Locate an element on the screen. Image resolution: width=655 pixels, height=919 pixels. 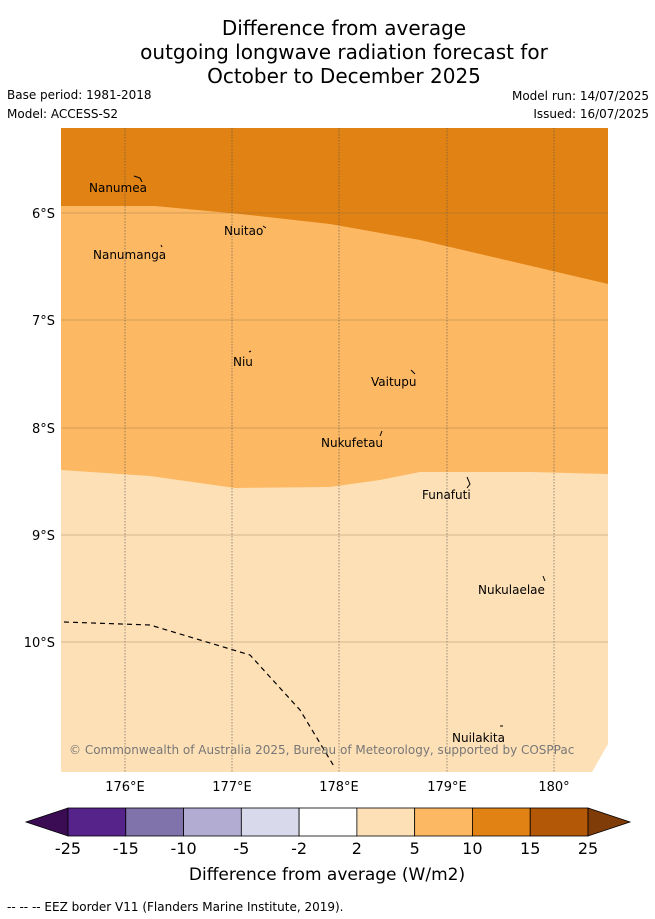
title-line-3: October to December 2025 is located at coordinates (344, 76).